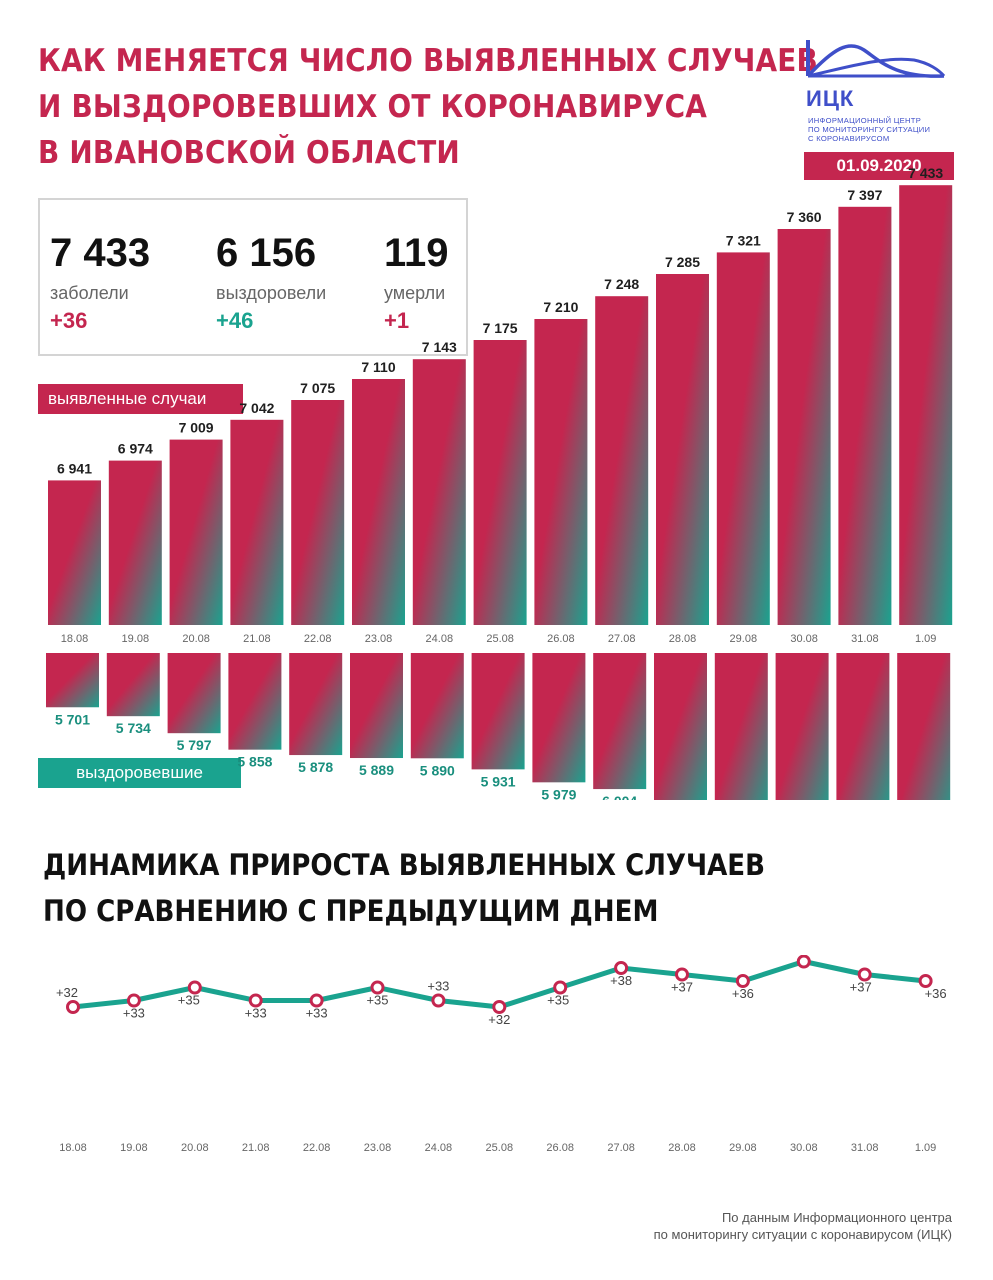  What do you see at coordinates (925, 1148) in the screenshot?
I see `x-tick-label: 1.09` at bounding box center [925, 1148].